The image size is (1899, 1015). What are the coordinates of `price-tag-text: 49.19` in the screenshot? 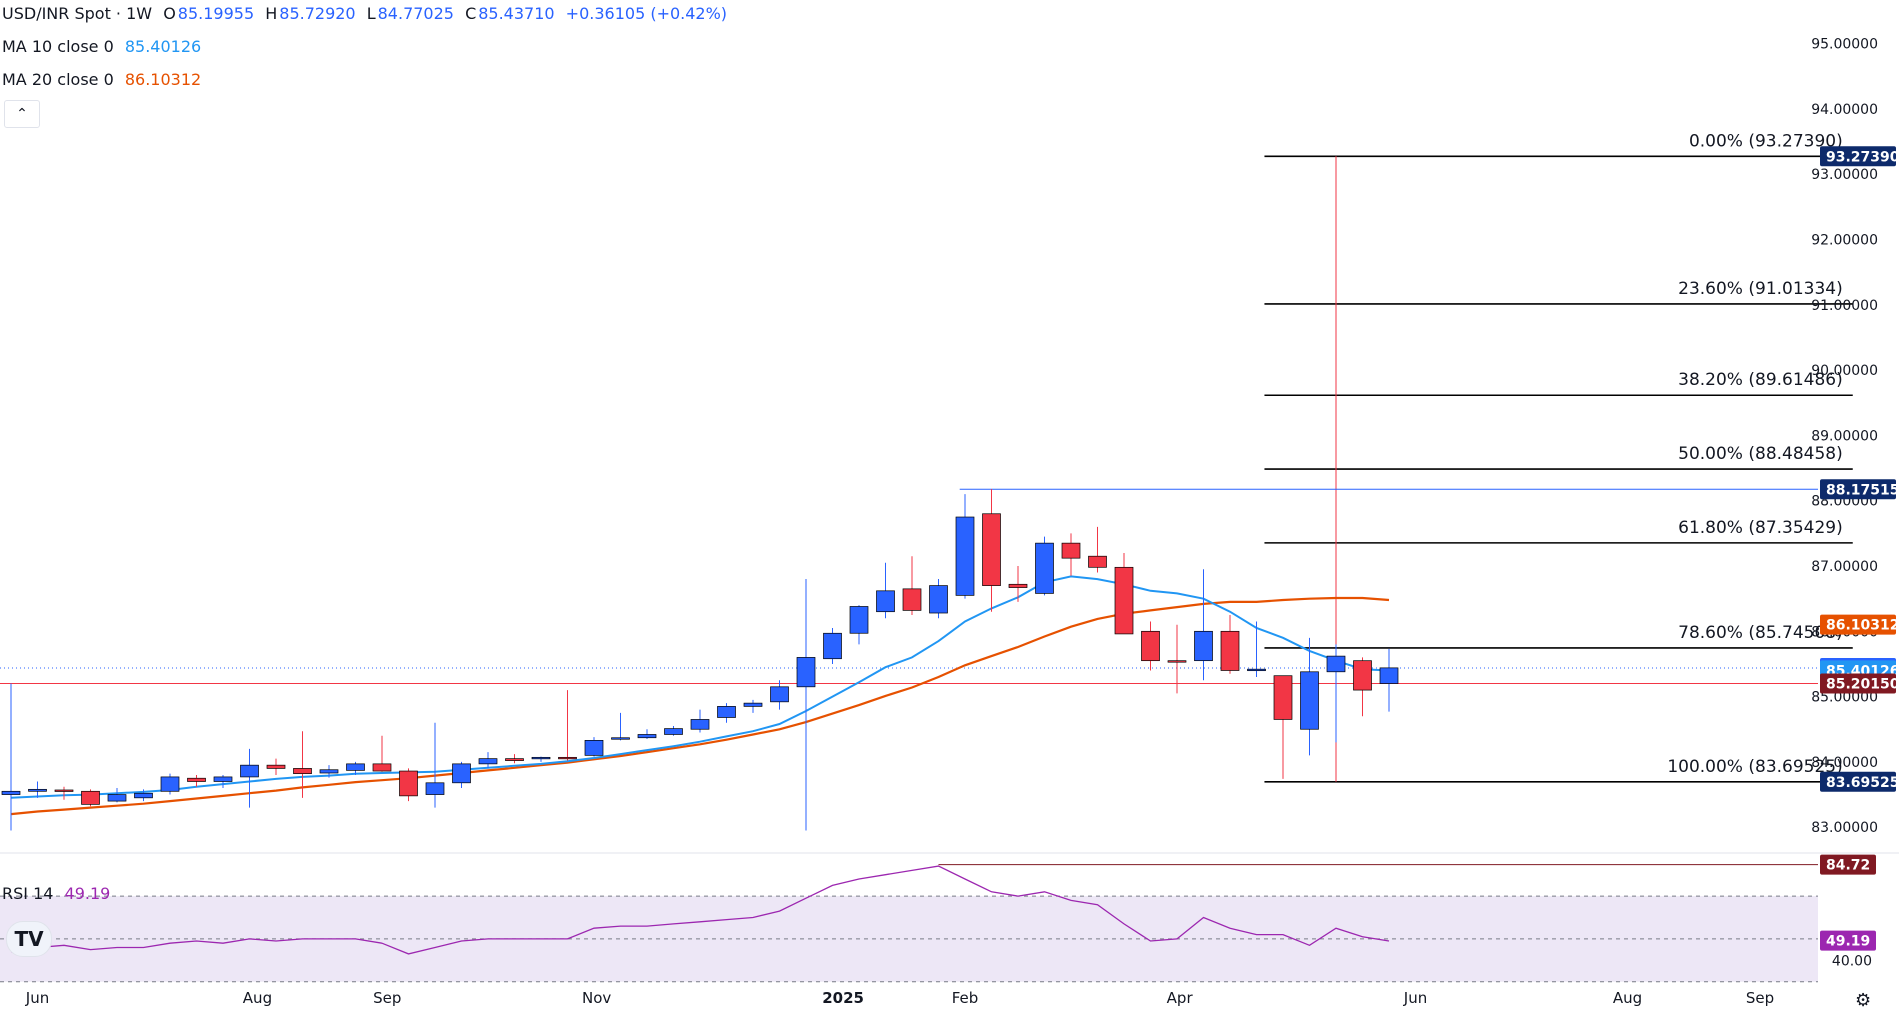 It's located at (1848, 942).